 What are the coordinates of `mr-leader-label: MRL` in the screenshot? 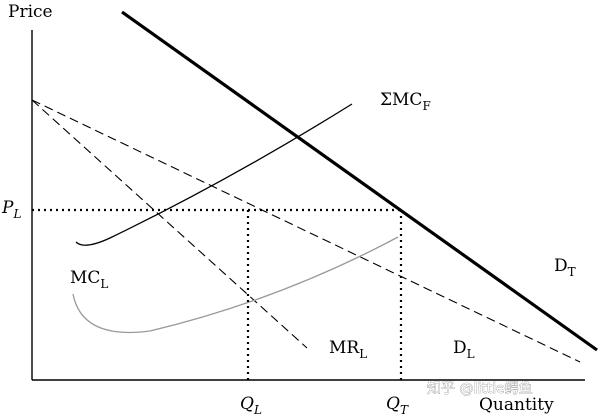 It's located at (348, 349).